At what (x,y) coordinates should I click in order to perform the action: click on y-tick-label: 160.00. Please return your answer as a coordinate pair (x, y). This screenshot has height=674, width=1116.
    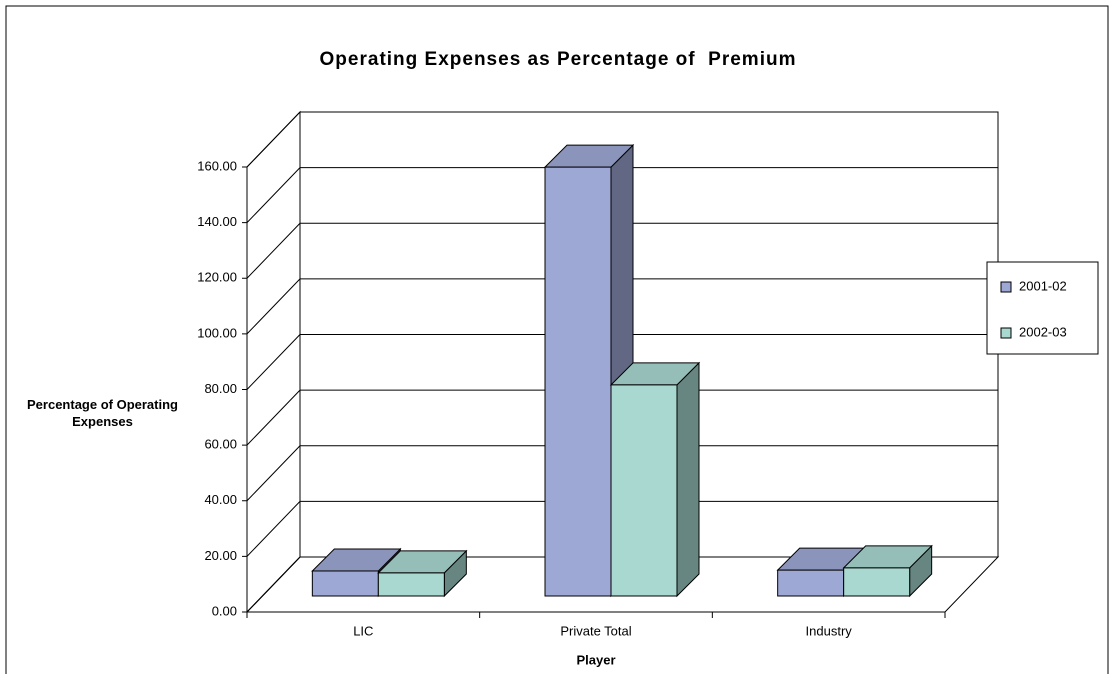
    Looking at the image, I should click on (217, 165).